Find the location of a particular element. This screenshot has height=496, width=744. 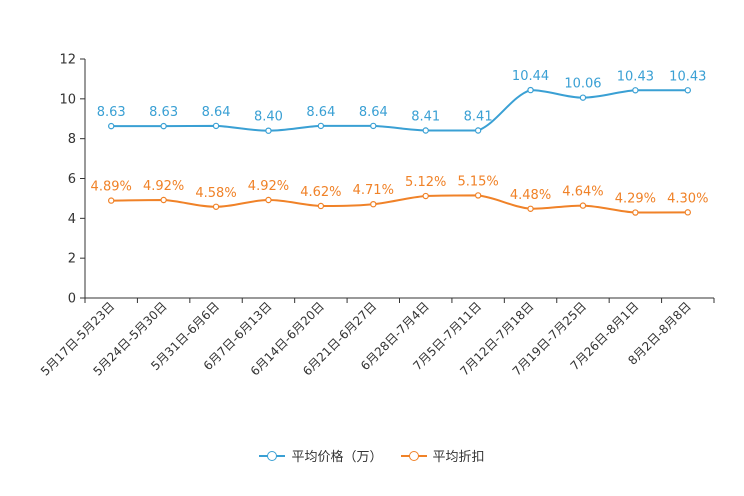

y-tick-label: 12 is located at coordinates (67, 60).